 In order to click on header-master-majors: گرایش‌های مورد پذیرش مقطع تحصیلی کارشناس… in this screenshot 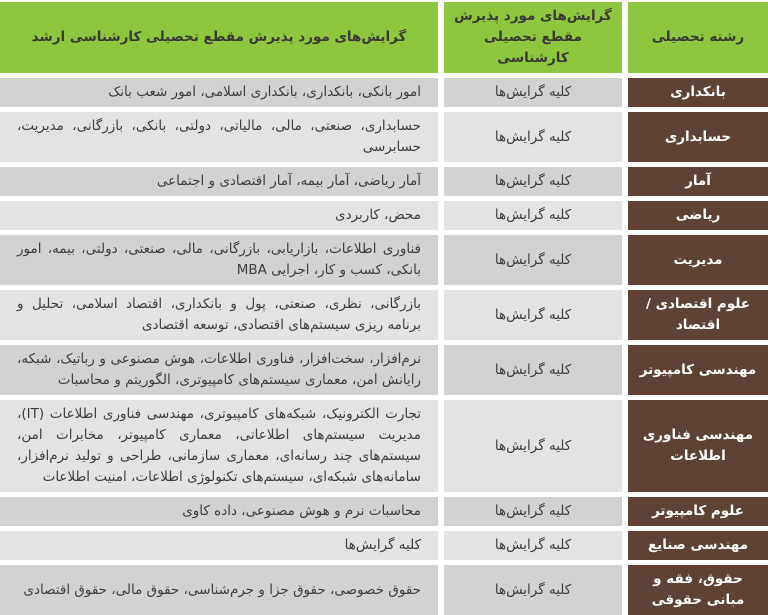, I will do `click(219, 37)`.